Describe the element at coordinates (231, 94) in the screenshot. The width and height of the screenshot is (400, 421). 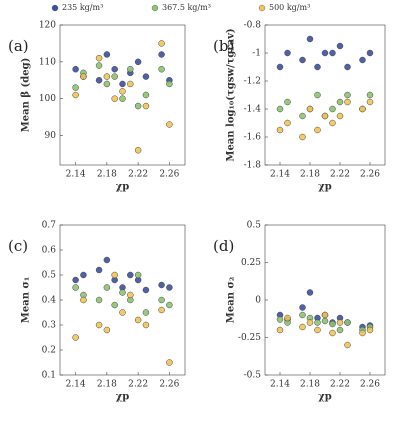
I see `y-axis-label: Mean log₁₀(τgsw/τgrav)` at that location.